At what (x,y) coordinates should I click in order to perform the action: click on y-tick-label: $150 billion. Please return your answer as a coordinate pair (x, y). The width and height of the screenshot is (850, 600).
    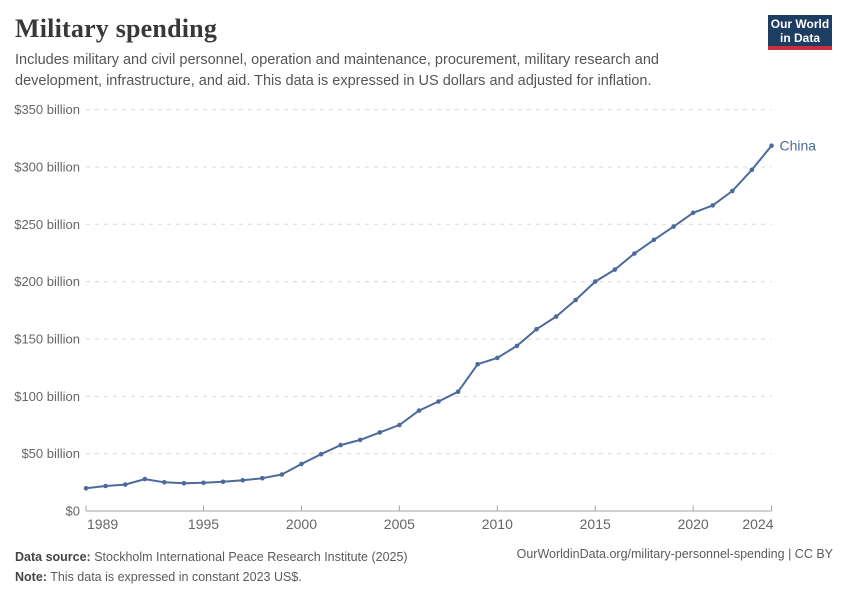
    Looking at the image, I should click on (47, 338).